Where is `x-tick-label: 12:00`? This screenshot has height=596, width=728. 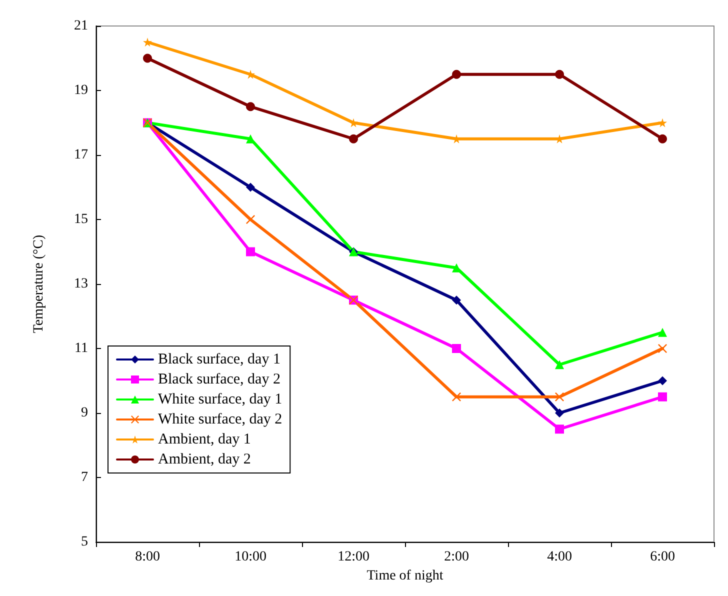 x-tick-label: 12:00 is located at coordinates (354, 557).